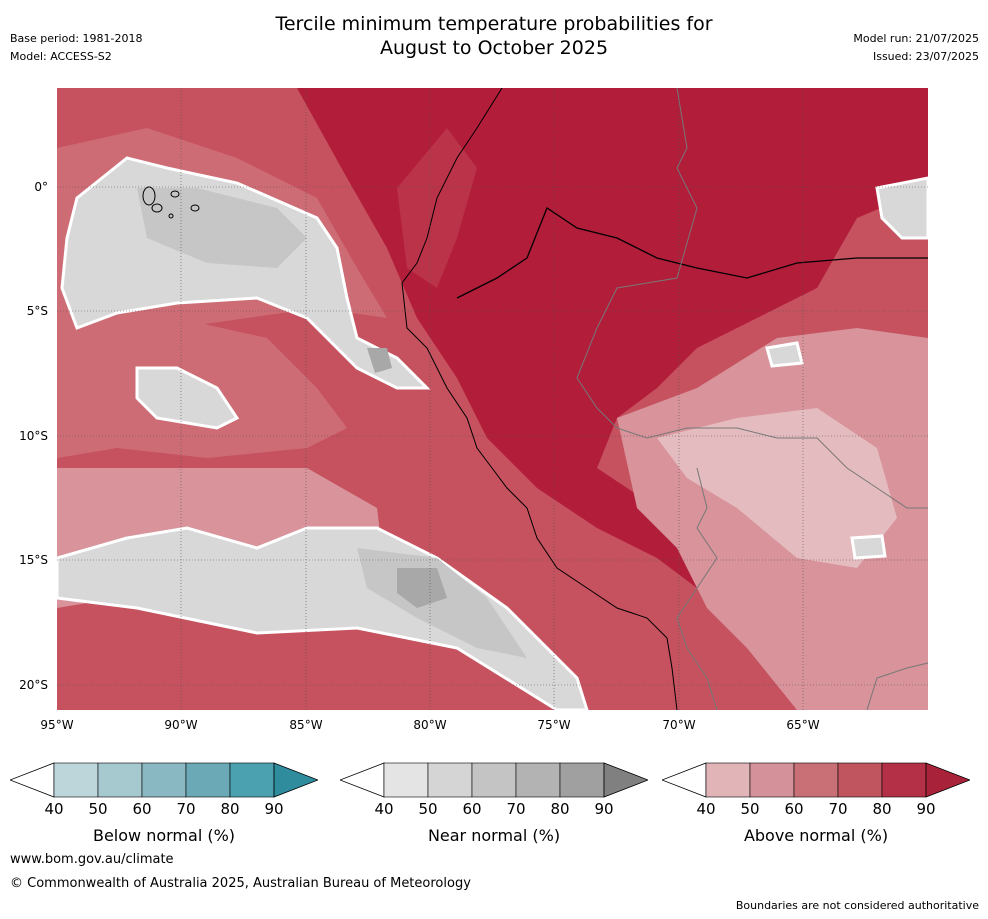  I want to click on lon-label-80w: 80°W, so click(430, 725).